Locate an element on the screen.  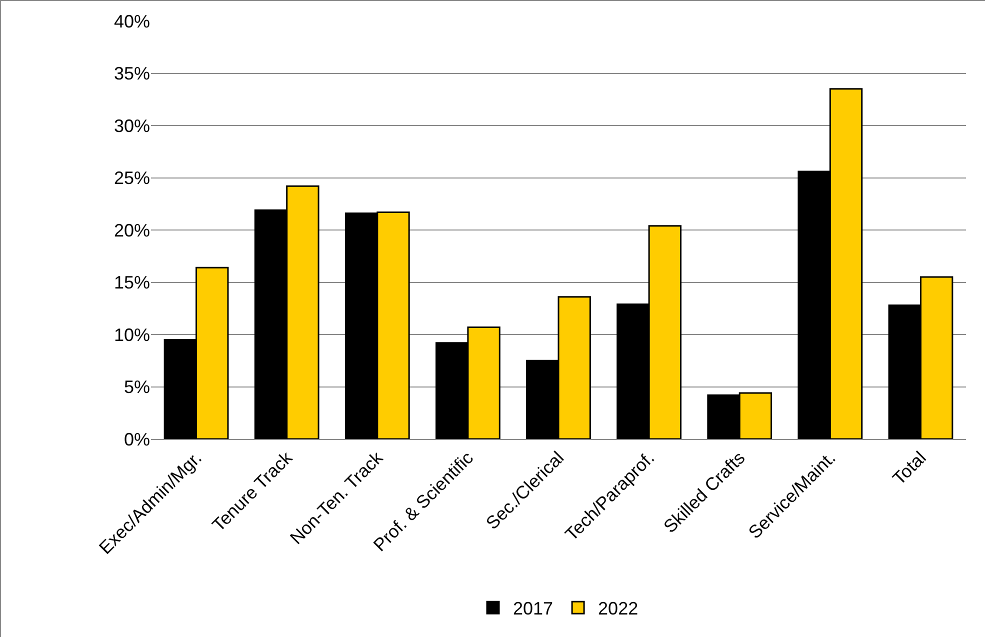
legend-label: 2022 is located at coordinates (618, 608).